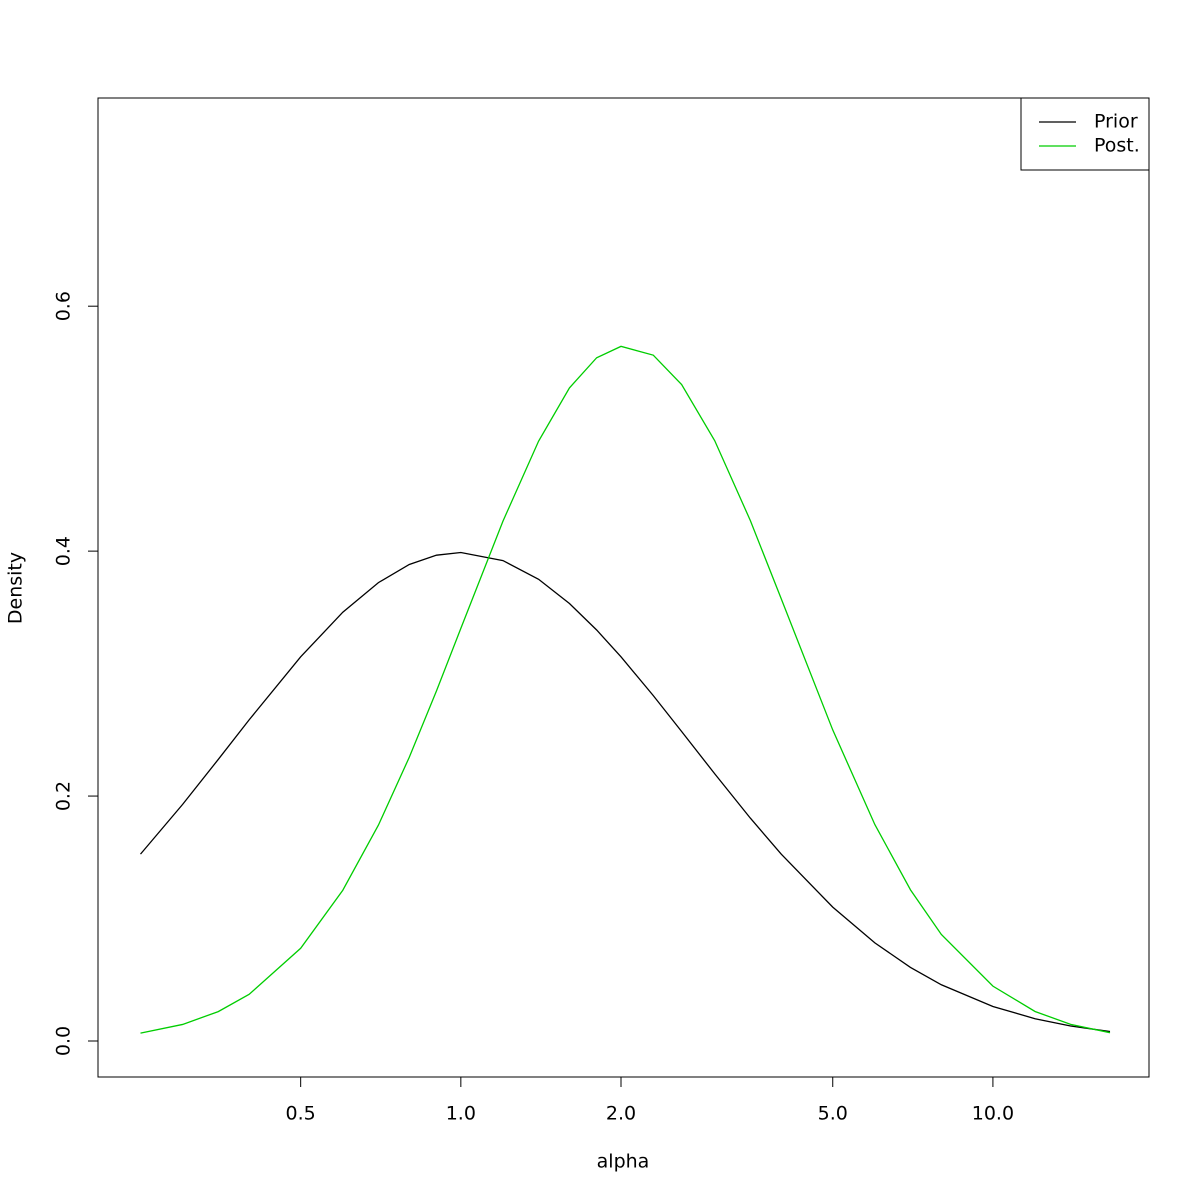  Describe the element at coordinates (64, 796) in the screenshot. I see `y-tick-label: 0.2` at that location.